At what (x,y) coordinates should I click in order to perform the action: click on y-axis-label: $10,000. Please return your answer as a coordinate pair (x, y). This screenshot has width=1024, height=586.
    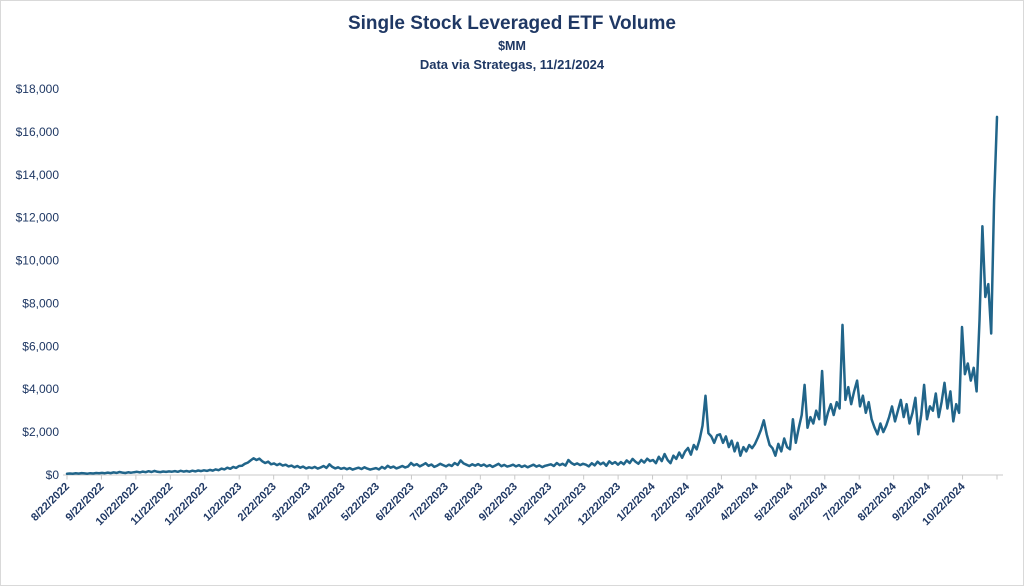
    Looking at the image, I should click on (38, 261).